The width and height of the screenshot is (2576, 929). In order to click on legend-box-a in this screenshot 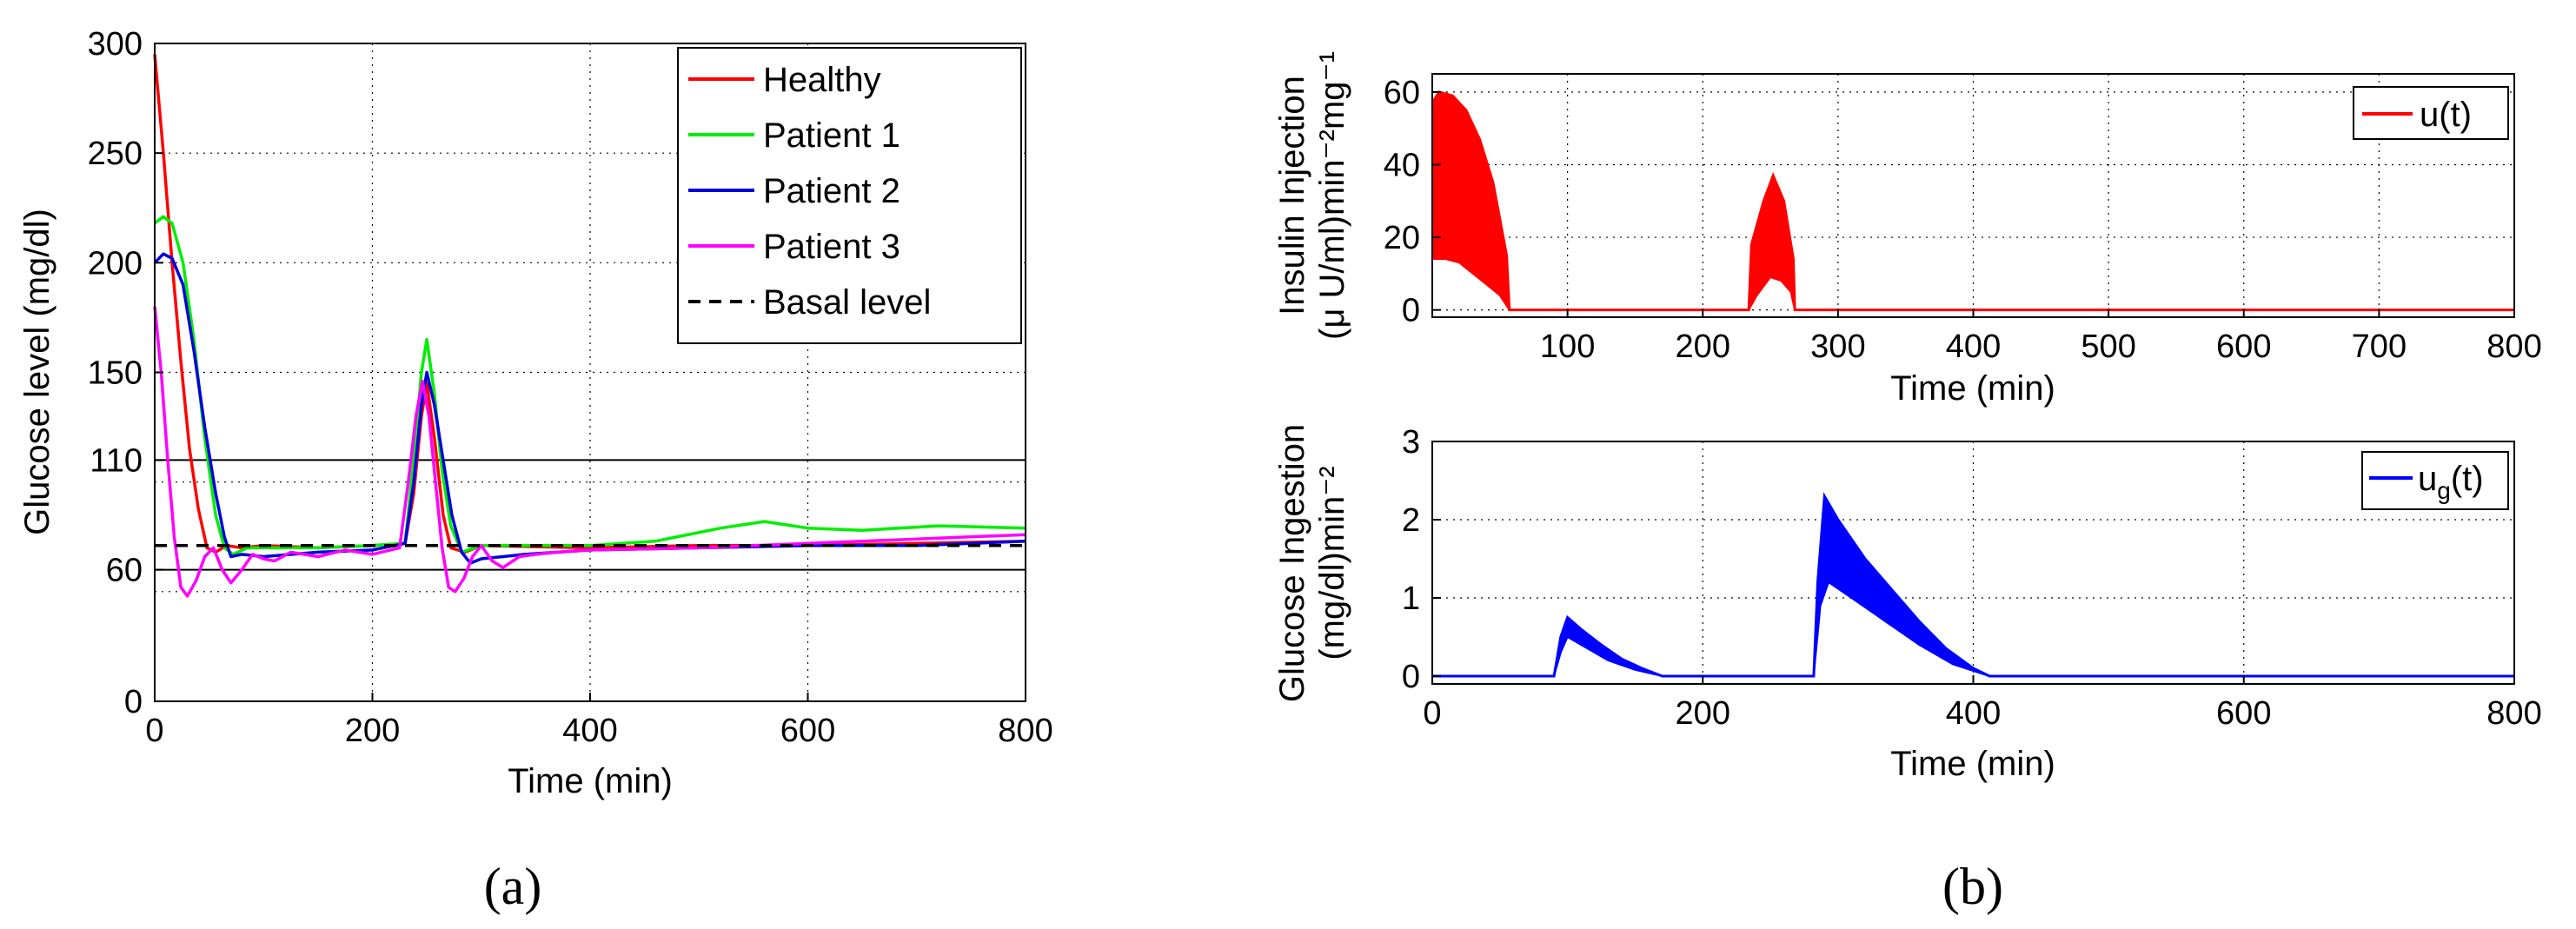, I will do `click(849, 195)`.